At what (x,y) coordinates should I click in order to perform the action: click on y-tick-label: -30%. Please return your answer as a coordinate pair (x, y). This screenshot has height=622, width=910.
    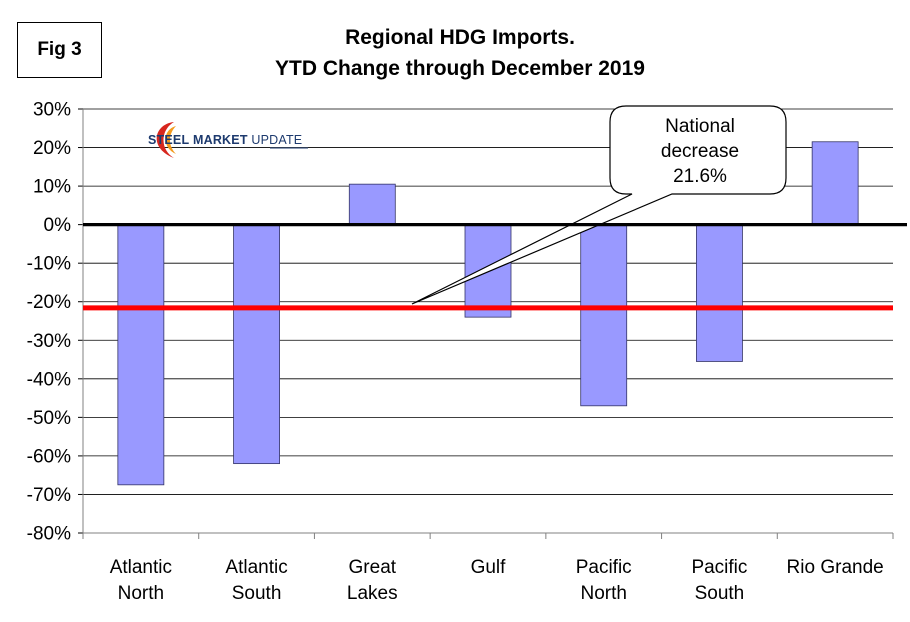
    Looking at the image, I should click on (49, 341).